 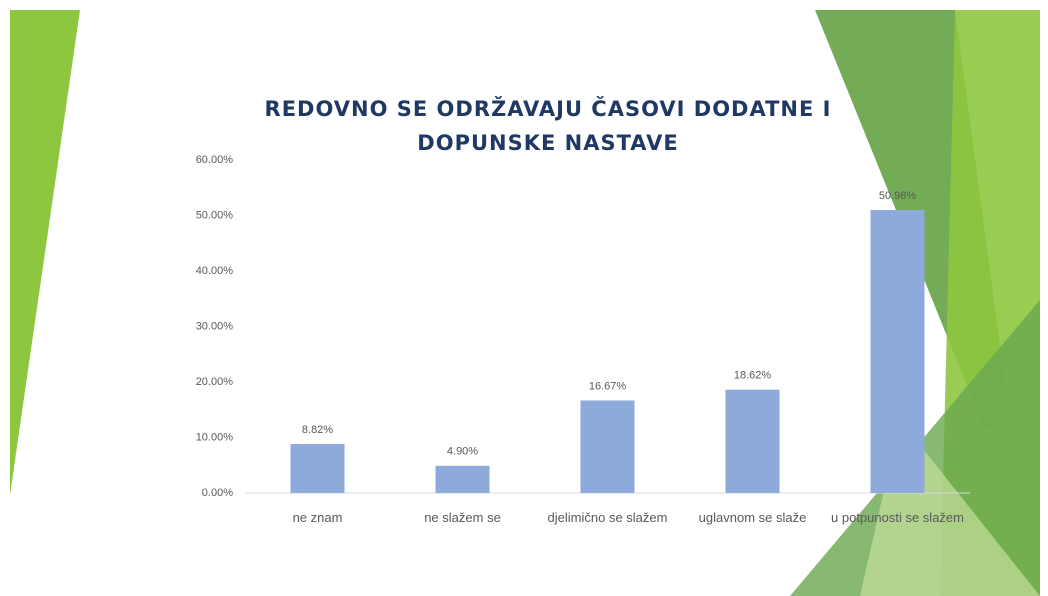 What do you see at coordinates (45, 252) in the screenshot?
I see `decoration` at bounding box center [45, 252].